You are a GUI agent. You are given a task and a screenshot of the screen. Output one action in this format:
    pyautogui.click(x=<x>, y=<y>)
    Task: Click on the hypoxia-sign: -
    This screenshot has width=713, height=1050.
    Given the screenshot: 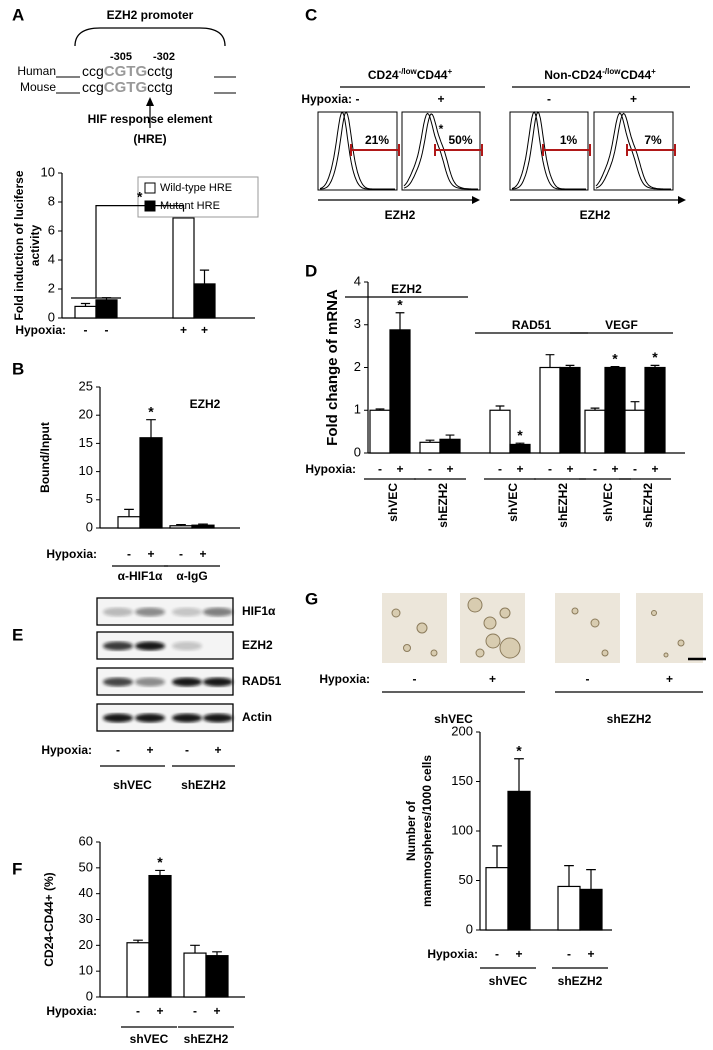 What is the action you would take?
    pyautogui.click(x=187, y=750)
    